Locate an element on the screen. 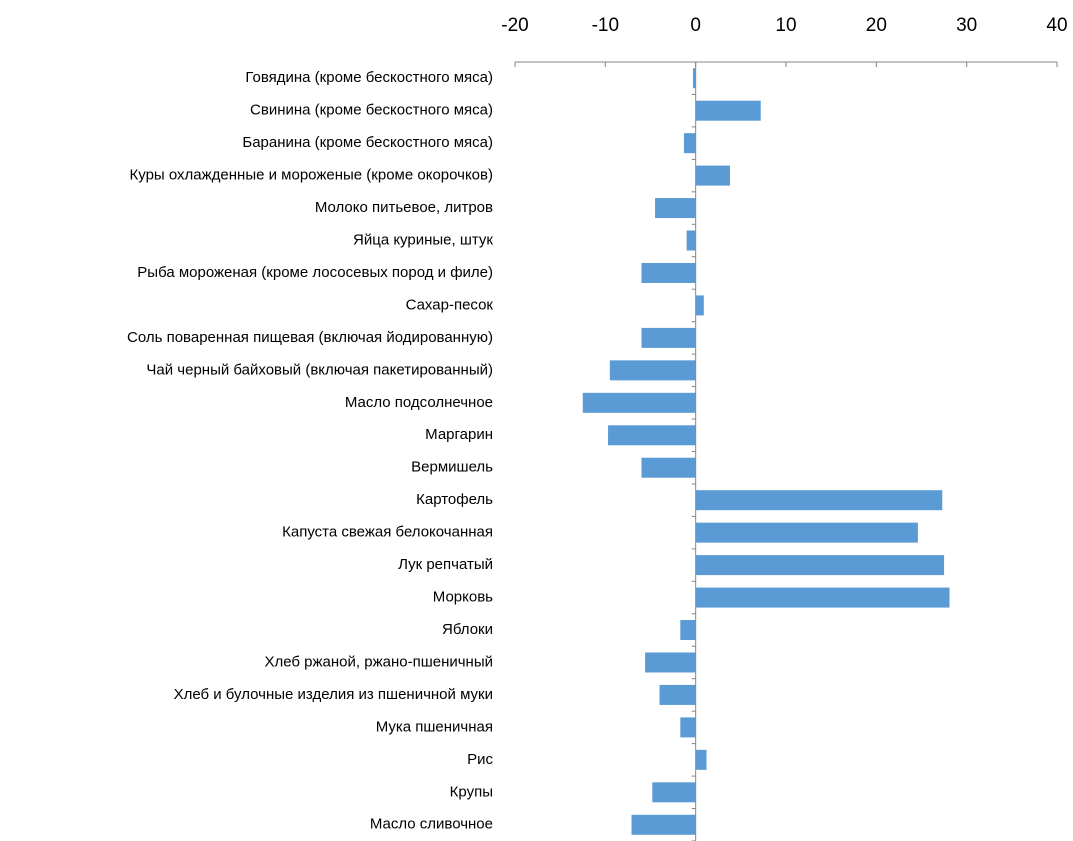 Image resolution: width=1073 pixels, height=841 pixels. y-tick-label: Масло подсолнечное is located at coordinates (419, 402).